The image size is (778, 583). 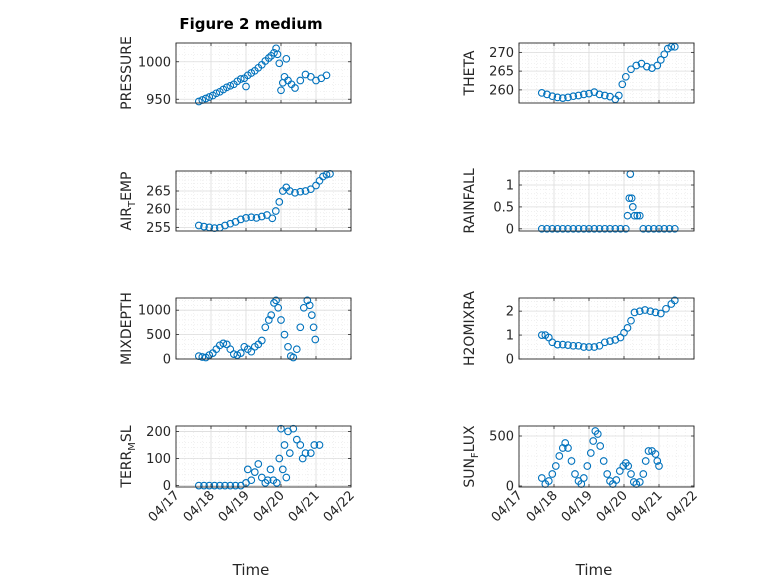 What do you see at coordinates (510, 229) in the screenshot?
I see `y-tick-label: 0` at bounding box center [510, 229].